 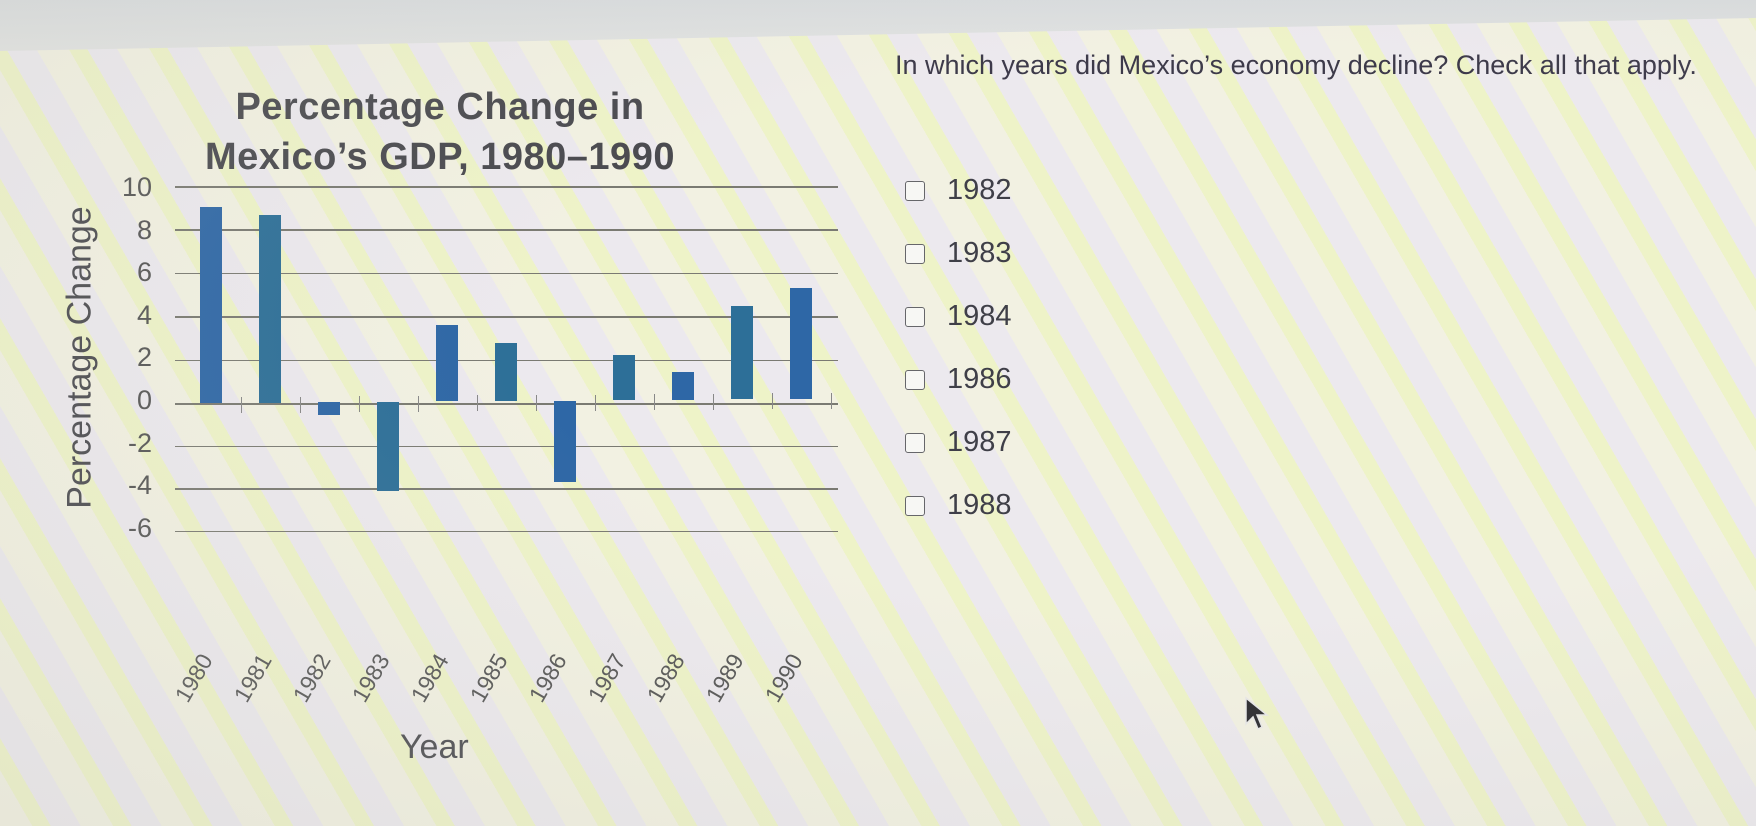 I want to click on y-tick-label: 2, so click(x=144, y=357).